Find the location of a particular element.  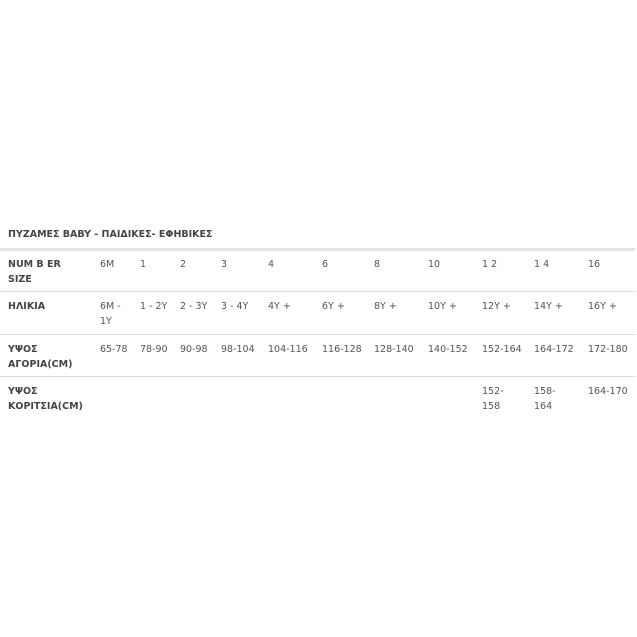

cell-text: 3 is located at coordinates (224, 264).